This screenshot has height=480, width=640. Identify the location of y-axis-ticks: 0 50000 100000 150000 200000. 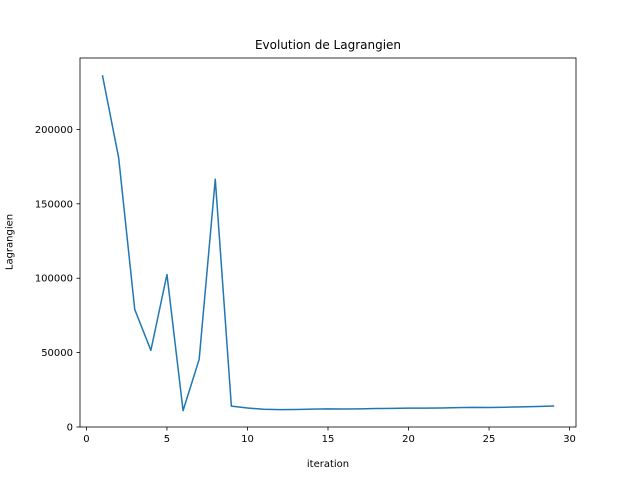
(57, 279).